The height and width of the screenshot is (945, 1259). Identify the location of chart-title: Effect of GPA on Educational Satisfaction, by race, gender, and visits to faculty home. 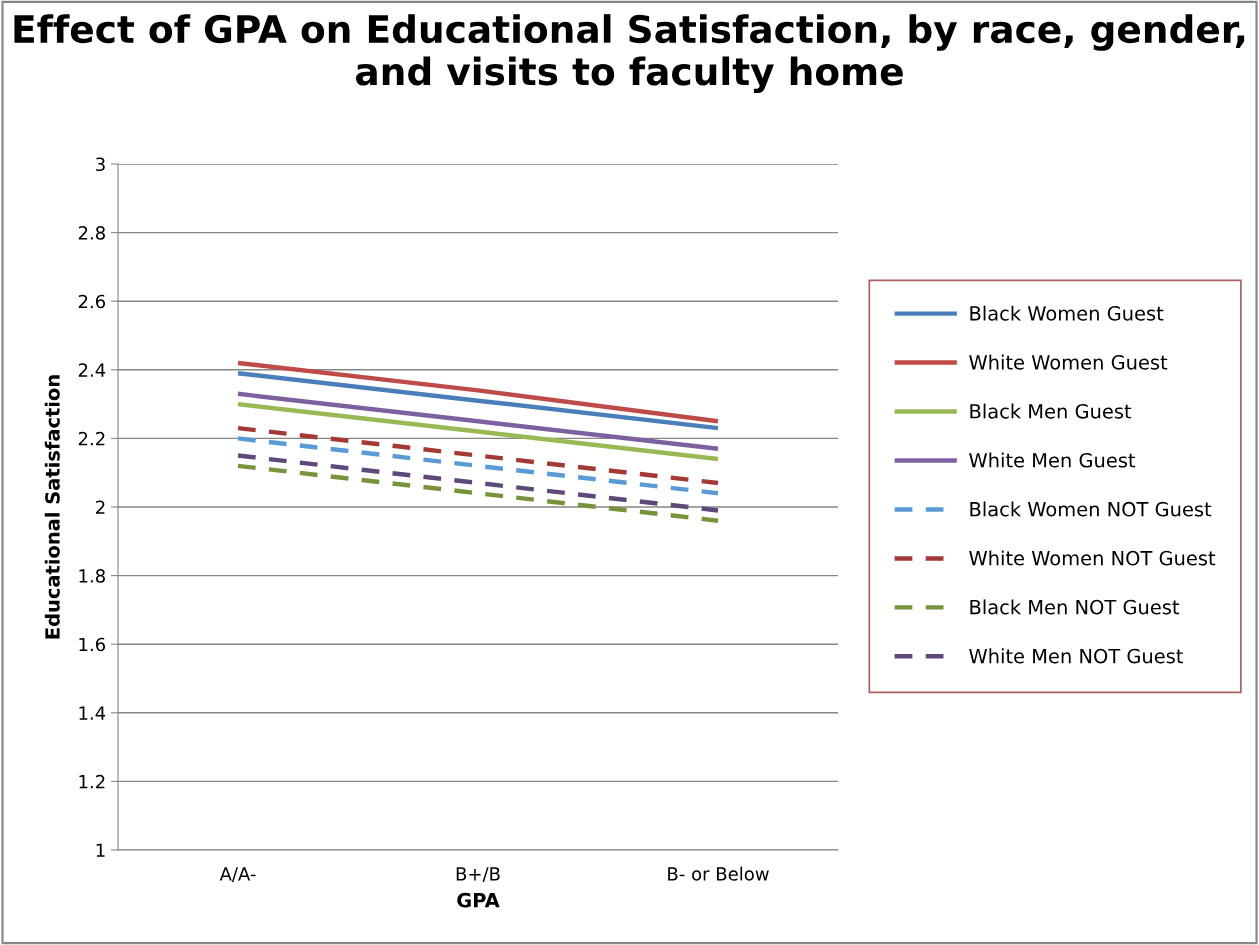
(629, 54).